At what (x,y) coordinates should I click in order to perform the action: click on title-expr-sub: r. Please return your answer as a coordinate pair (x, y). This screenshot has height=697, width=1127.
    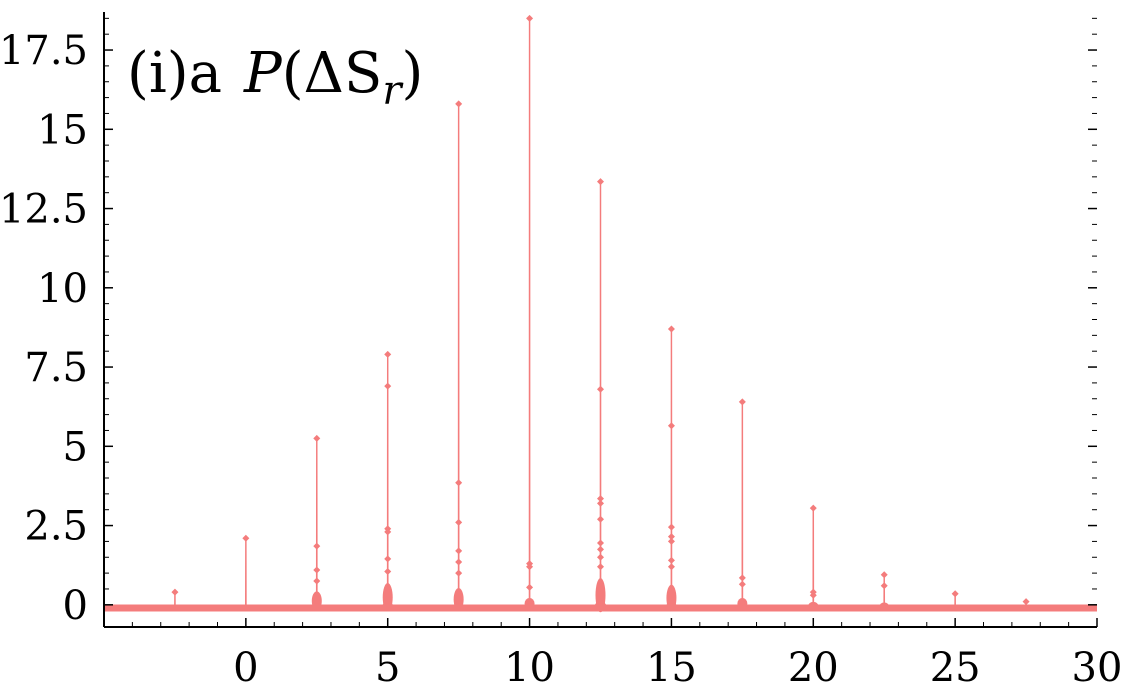
    Looking at the image, I should click on (393, 91).